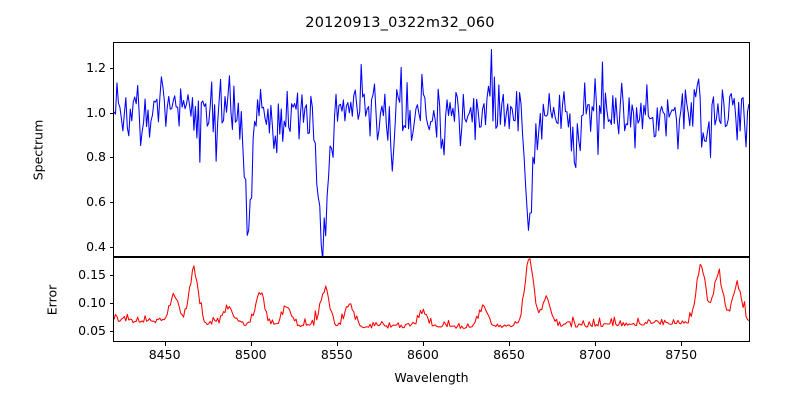  What do you see at coordinates (38, 150) in the screenshot?
I see `spectrum-y-axis-label: Spectrum` at bounding box center [38, 150].